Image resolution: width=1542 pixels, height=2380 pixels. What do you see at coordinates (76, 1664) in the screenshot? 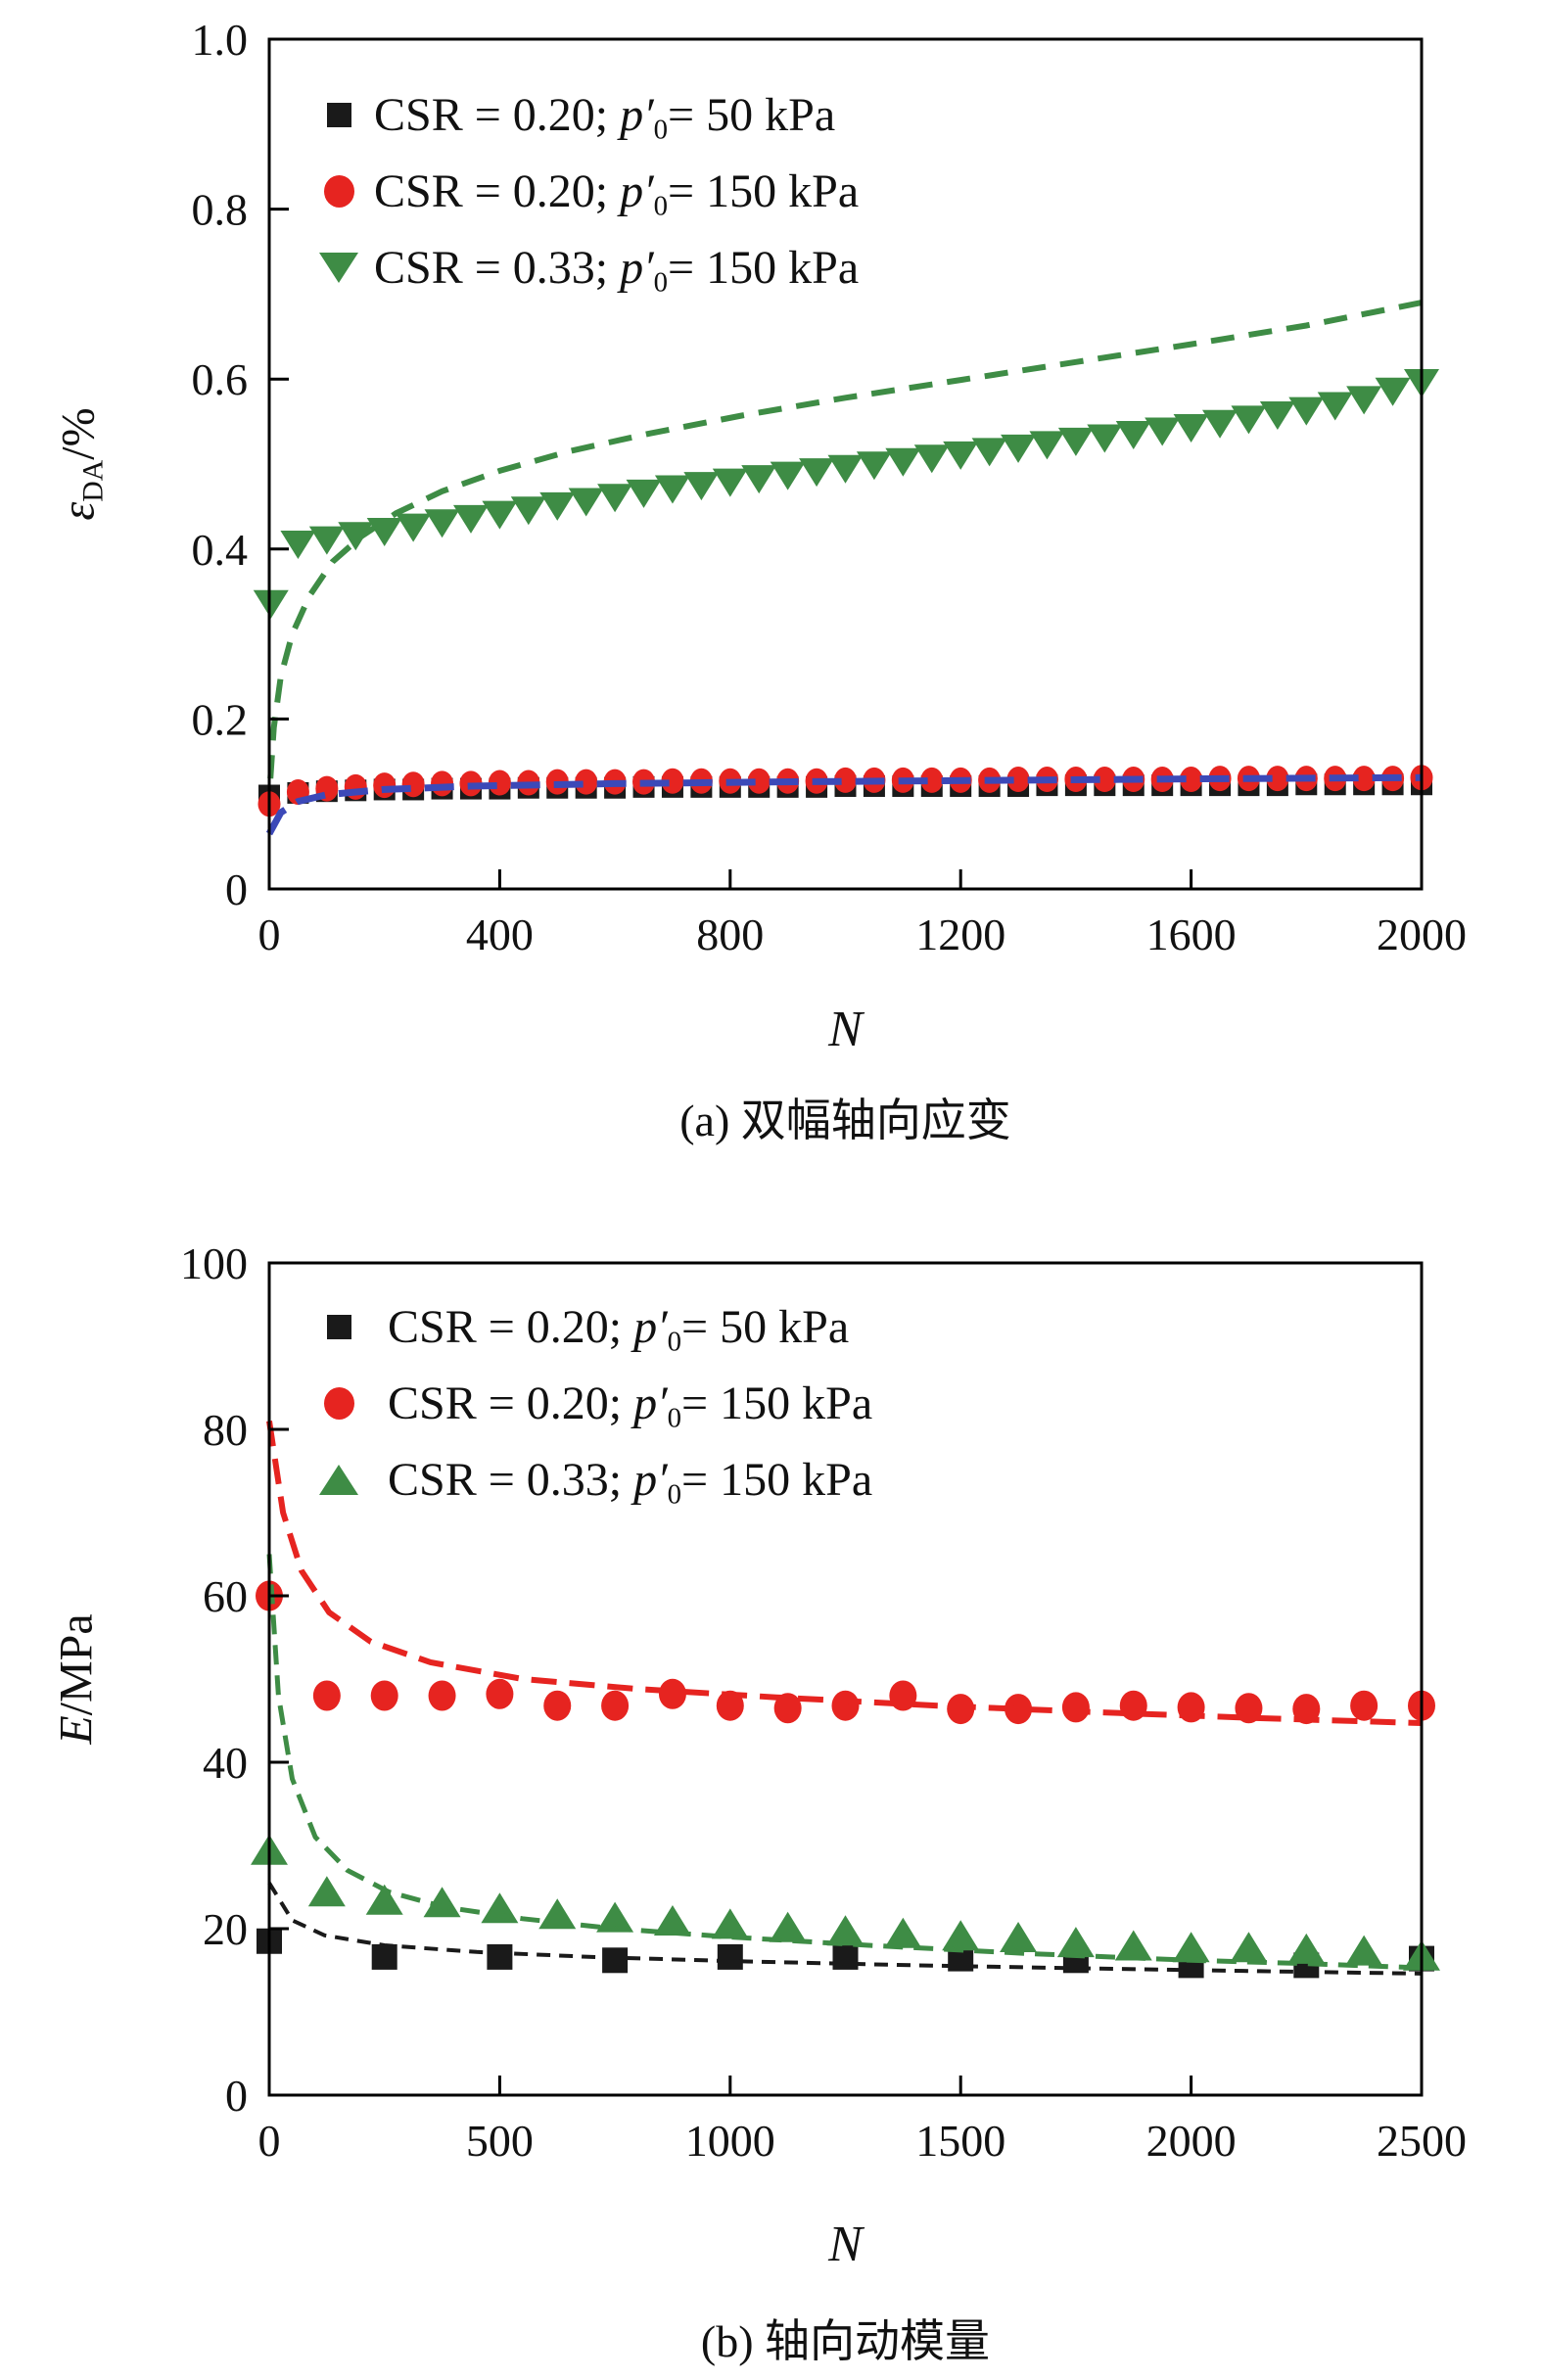
I see `y-unit-b: /MPa` at bounding box center [76, 1664].